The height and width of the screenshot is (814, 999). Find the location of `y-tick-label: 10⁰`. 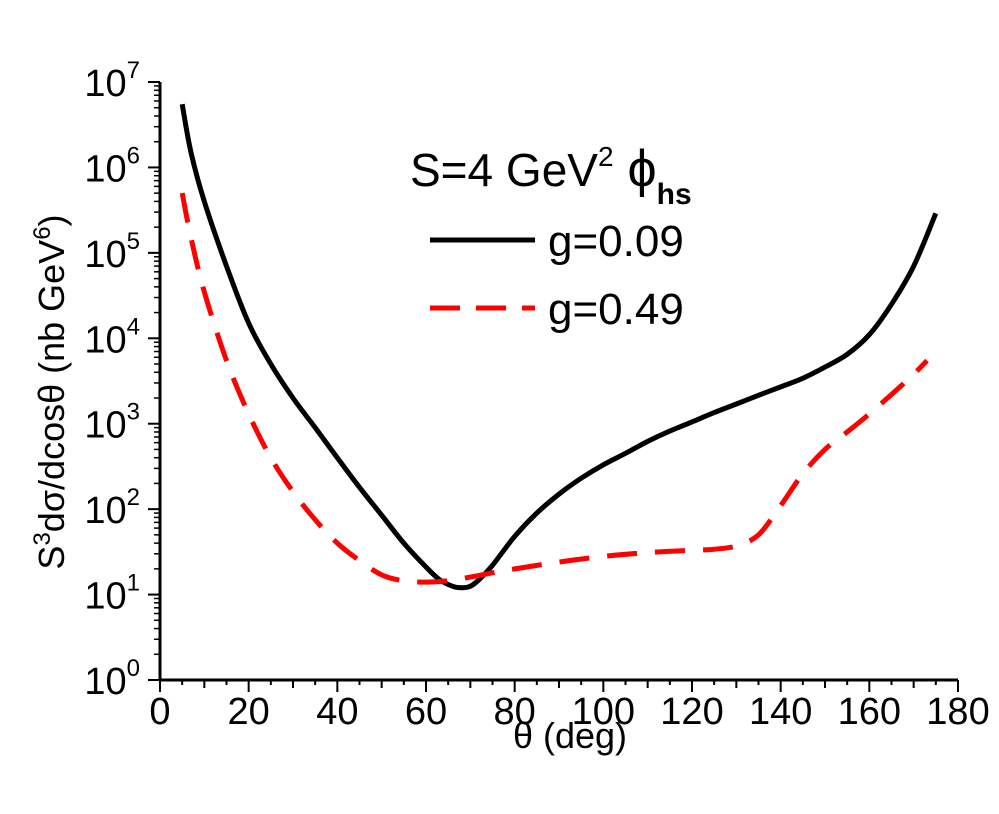

y-tick-label: 10⁰ is located at coordinates (112, 679).